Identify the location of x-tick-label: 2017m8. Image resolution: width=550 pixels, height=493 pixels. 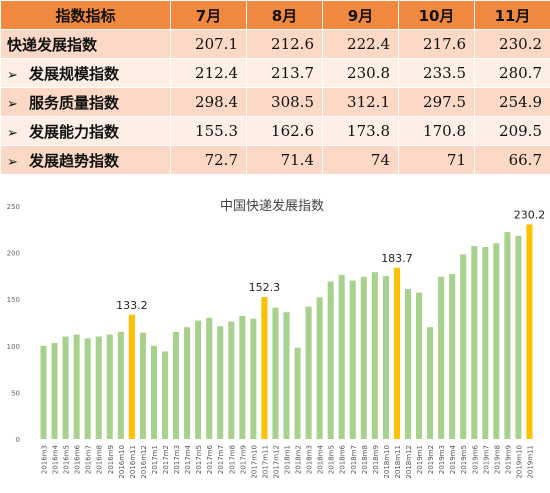
(232, 459).